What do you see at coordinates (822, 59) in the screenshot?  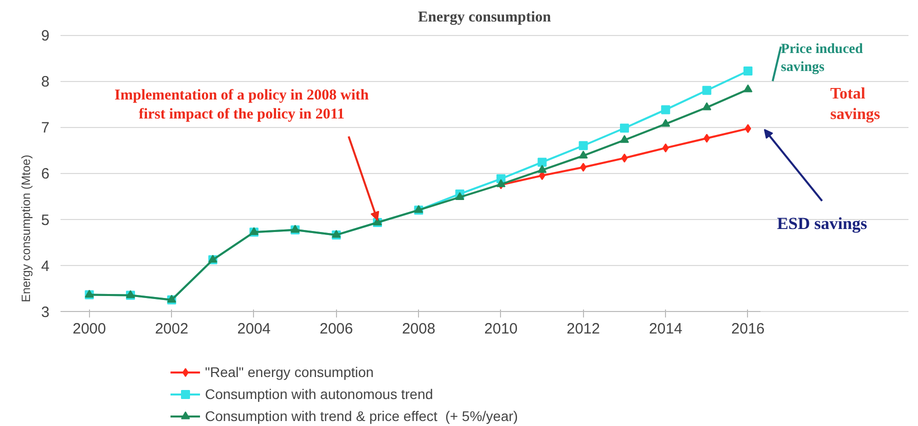 I see `text: Price induced savings` at bounding box center [822, 59].